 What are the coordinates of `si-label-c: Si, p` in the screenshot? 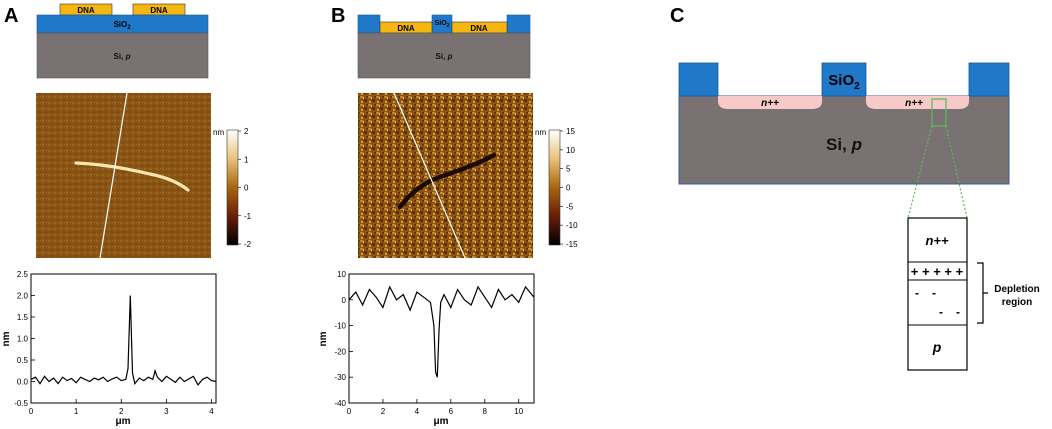 It's located at (844, 144).